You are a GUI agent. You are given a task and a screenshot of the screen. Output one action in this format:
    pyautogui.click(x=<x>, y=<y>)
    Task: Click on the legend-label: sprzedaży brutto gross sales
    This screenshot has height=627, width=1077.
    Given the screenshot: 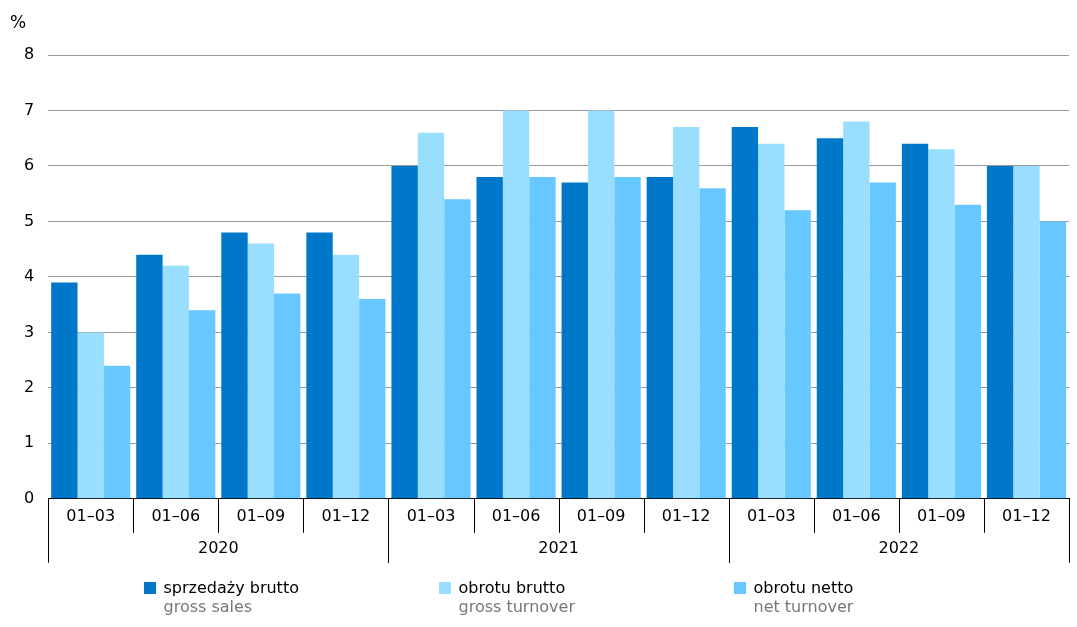 What is the action you would take?
    pyautogui.click(x=231, y=597)
    